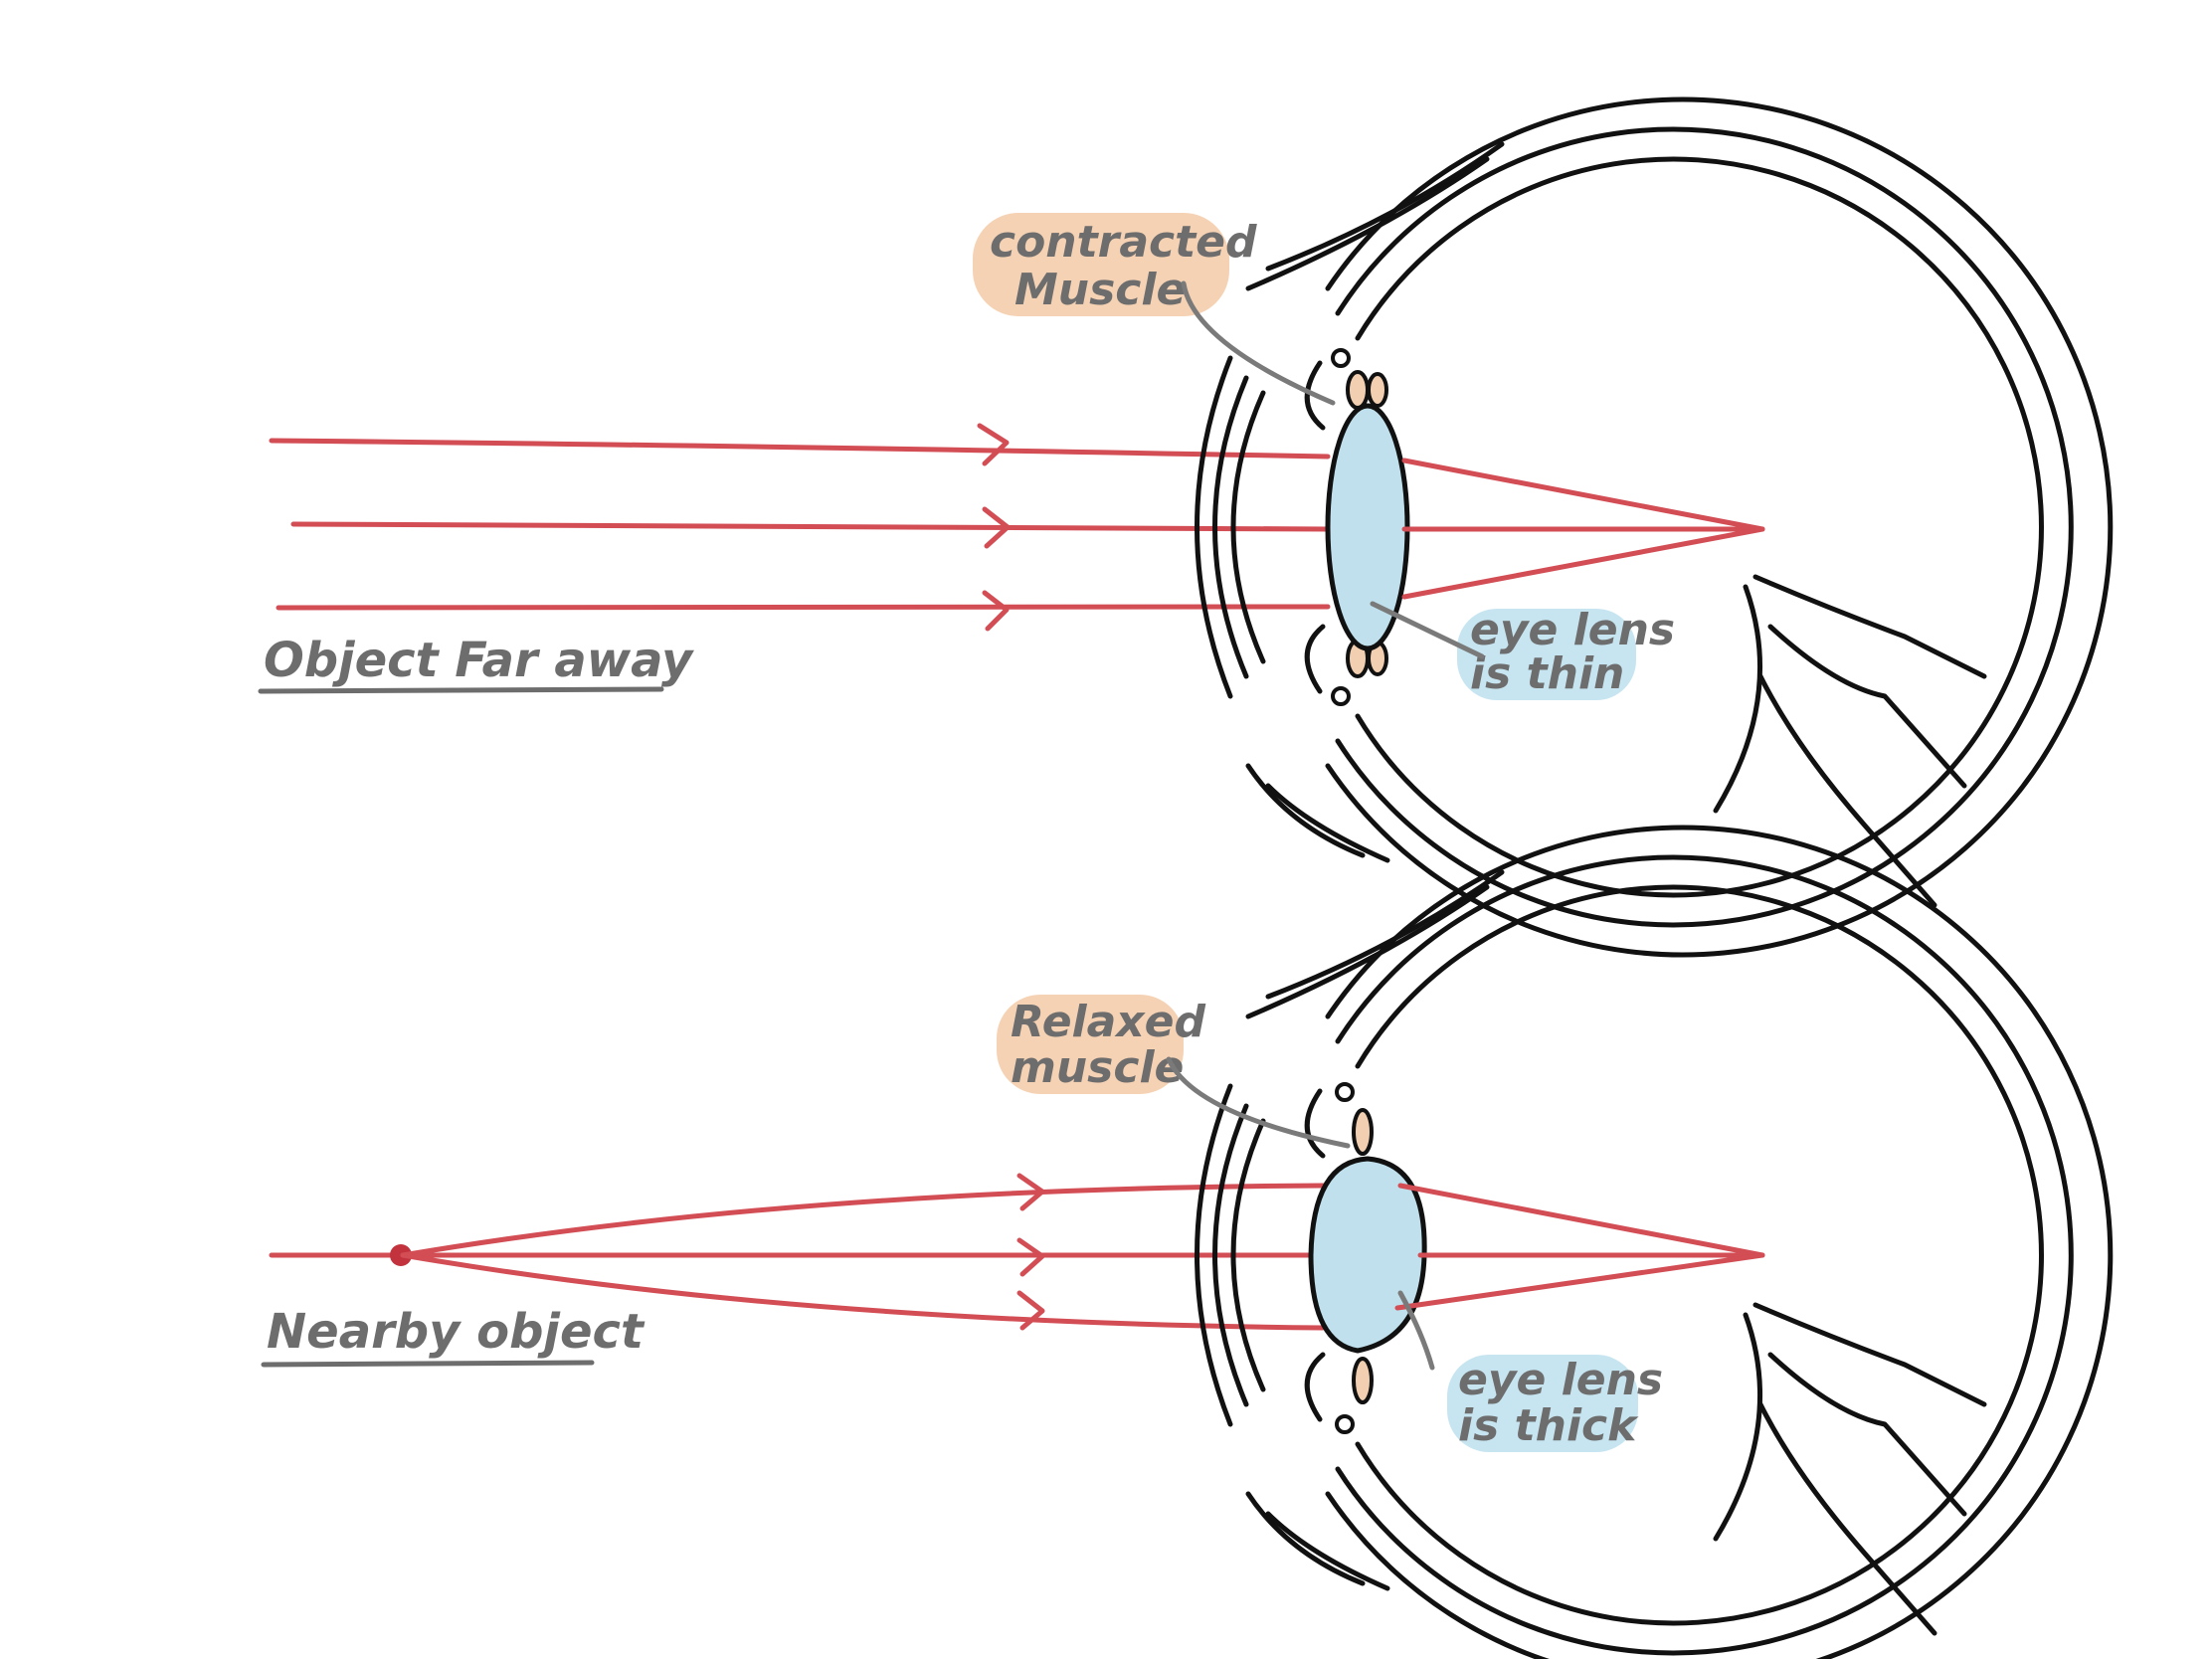 This screenshot has height=1659, width=2212. What do you see at coordinates (1363, 1132) in the screenshot?
I see `muscle-upper-b` at bounding box center [1363, 1132].